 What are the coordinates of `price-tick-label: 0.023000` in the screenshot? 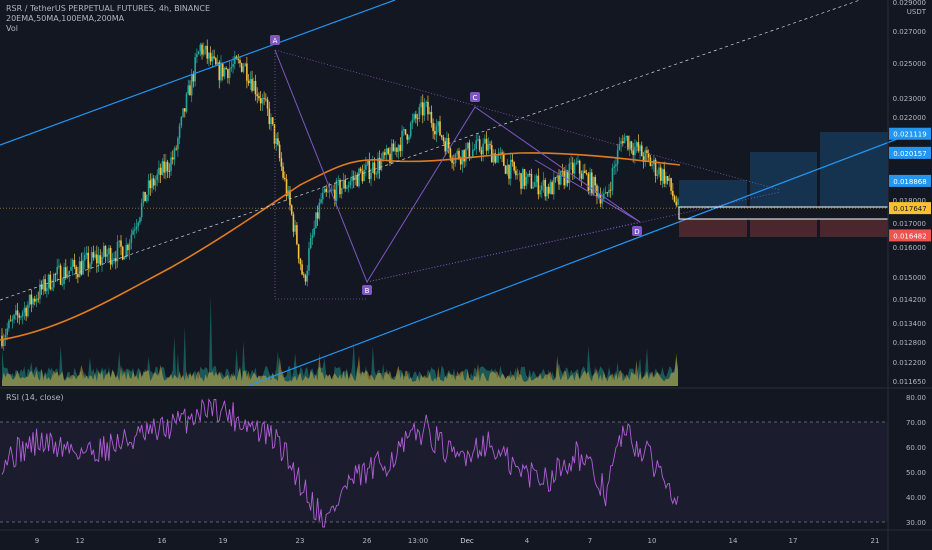 It's located at (909, 99).